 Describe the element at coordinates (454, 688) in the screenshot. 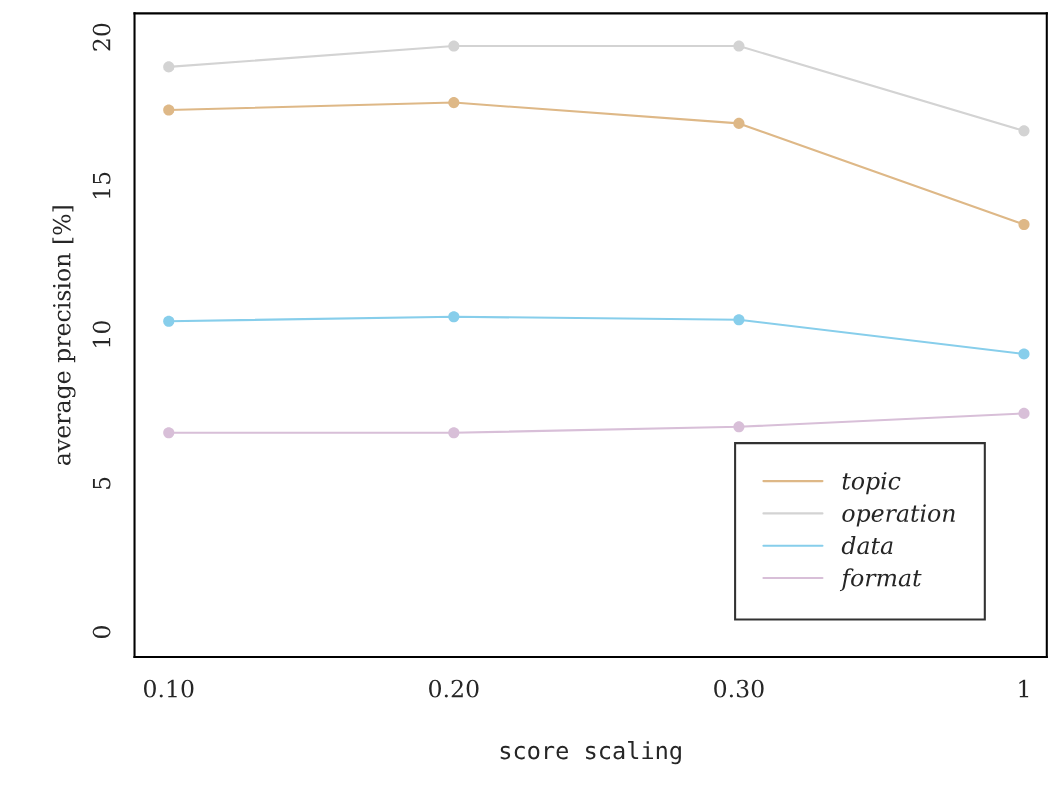

I see `x-tick-label: 0.20` at that location.